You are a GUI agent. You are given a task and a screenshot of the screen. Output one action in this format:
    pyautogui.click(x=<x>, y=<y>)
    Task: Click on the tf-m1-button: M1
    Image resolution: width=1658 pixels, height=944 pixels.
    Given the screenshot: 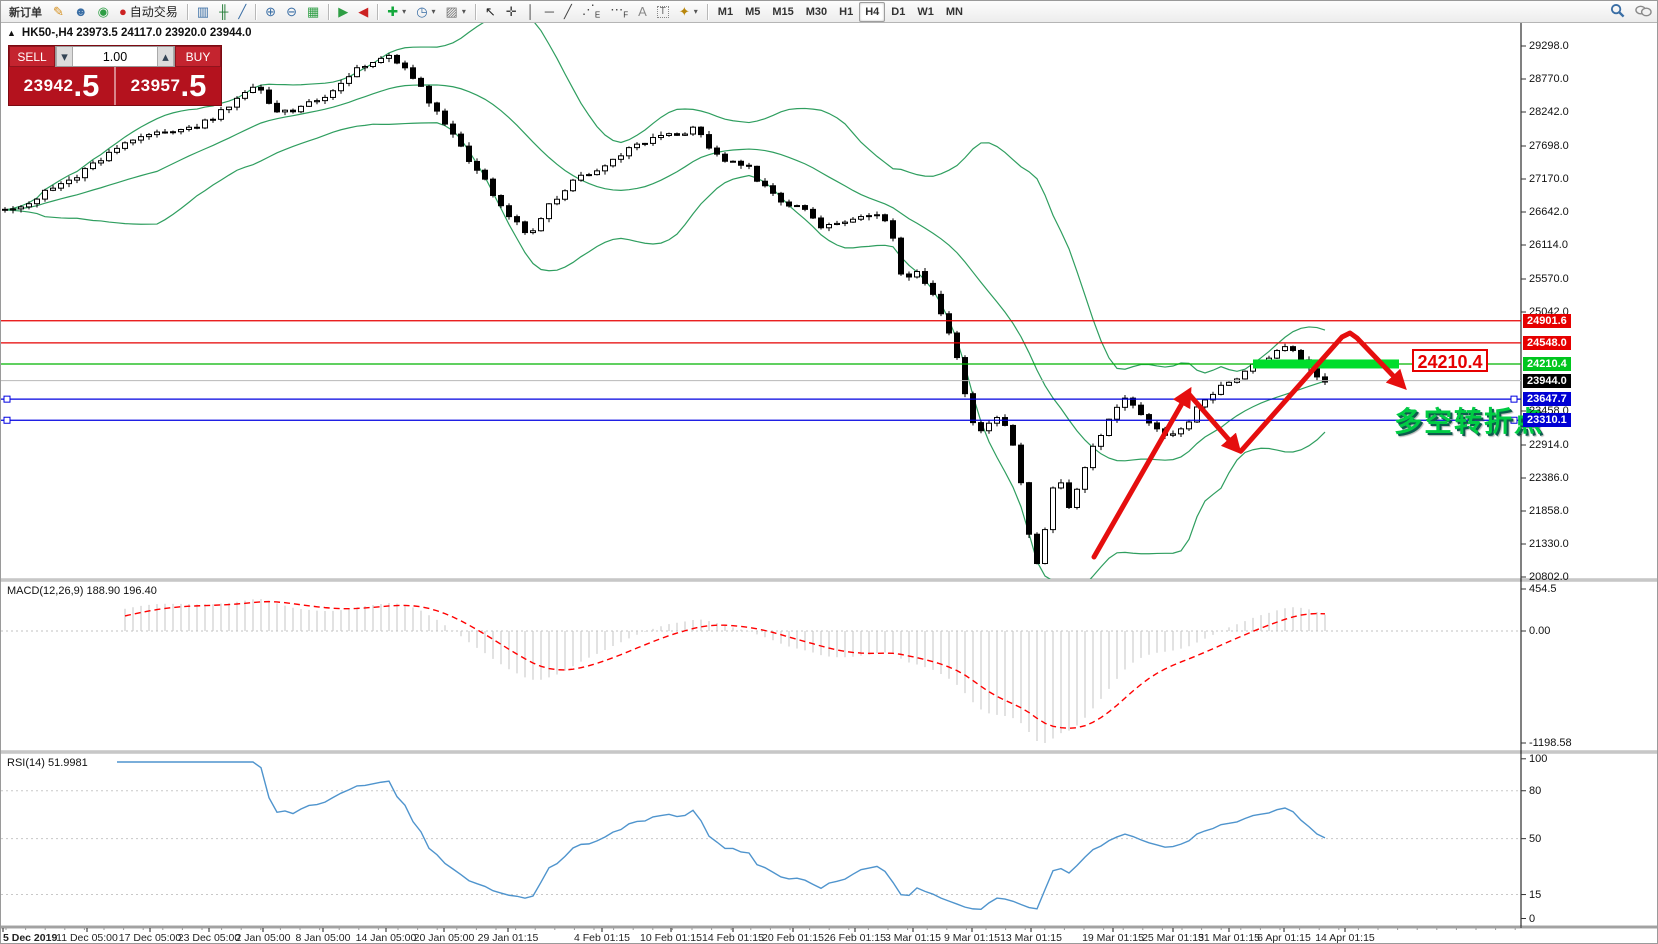 What is the action you would take?
    pyautogui.click(x=725, y=12)
    